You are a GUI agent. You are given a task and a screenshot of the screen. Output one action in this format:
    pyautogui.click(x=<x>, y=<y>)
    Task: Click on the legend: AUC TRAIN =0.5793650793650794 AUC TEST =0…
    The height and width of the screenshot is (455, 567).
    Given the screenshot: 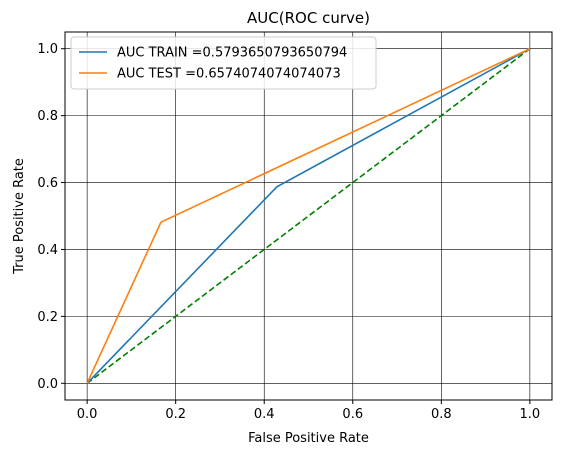 What is the action you would take?
    pyautogui.click(x=223, y=63)
    